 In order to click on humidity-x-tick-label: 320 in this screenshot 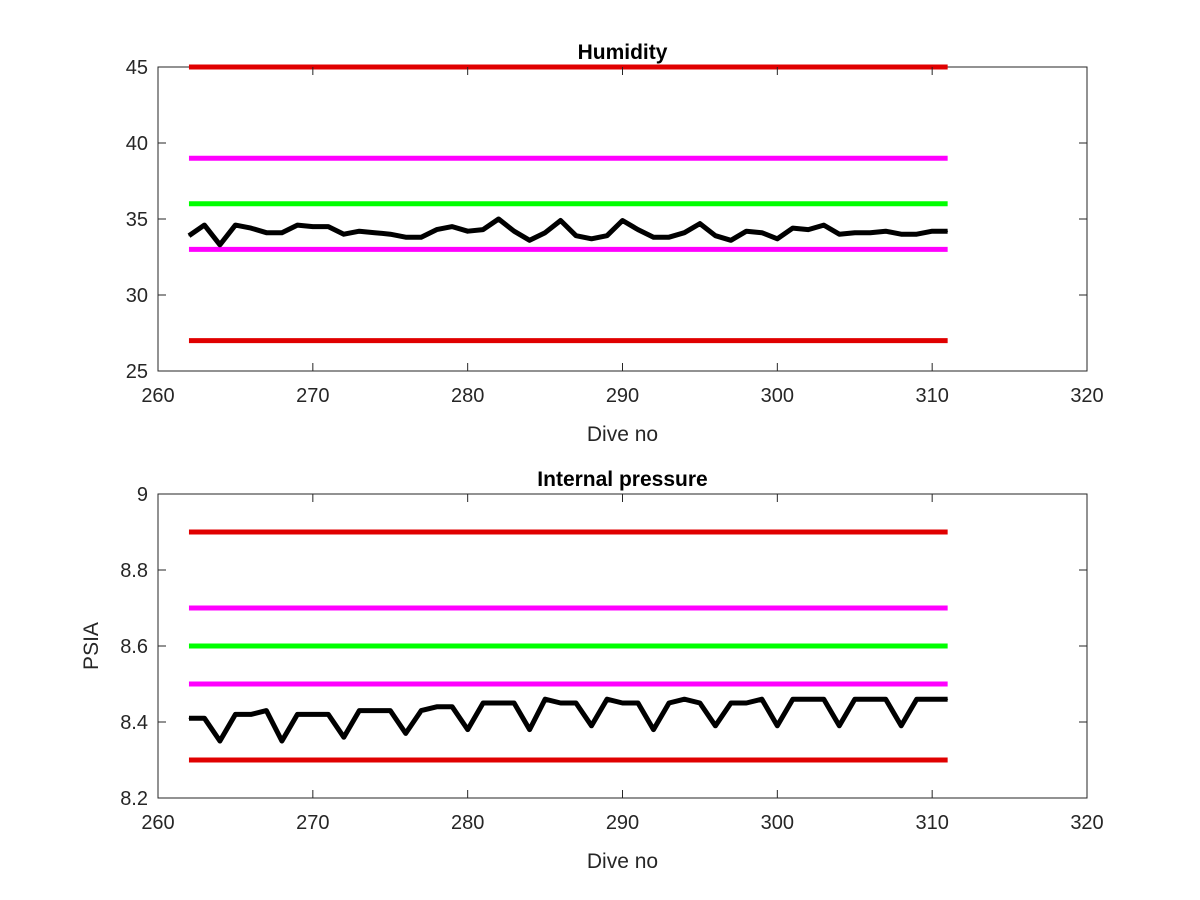, I will do `click(1086, 396)`.